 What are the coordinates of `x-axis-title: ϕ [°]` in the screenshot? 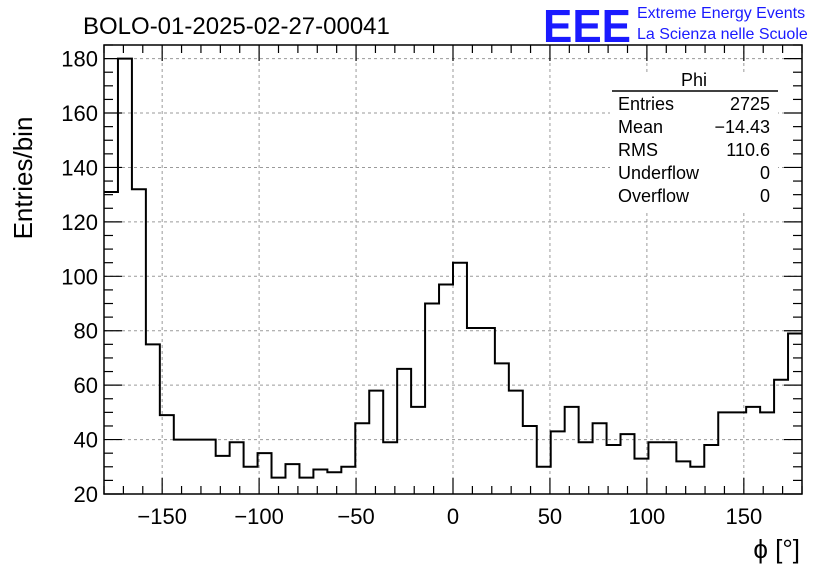 It's located at (776, 549).